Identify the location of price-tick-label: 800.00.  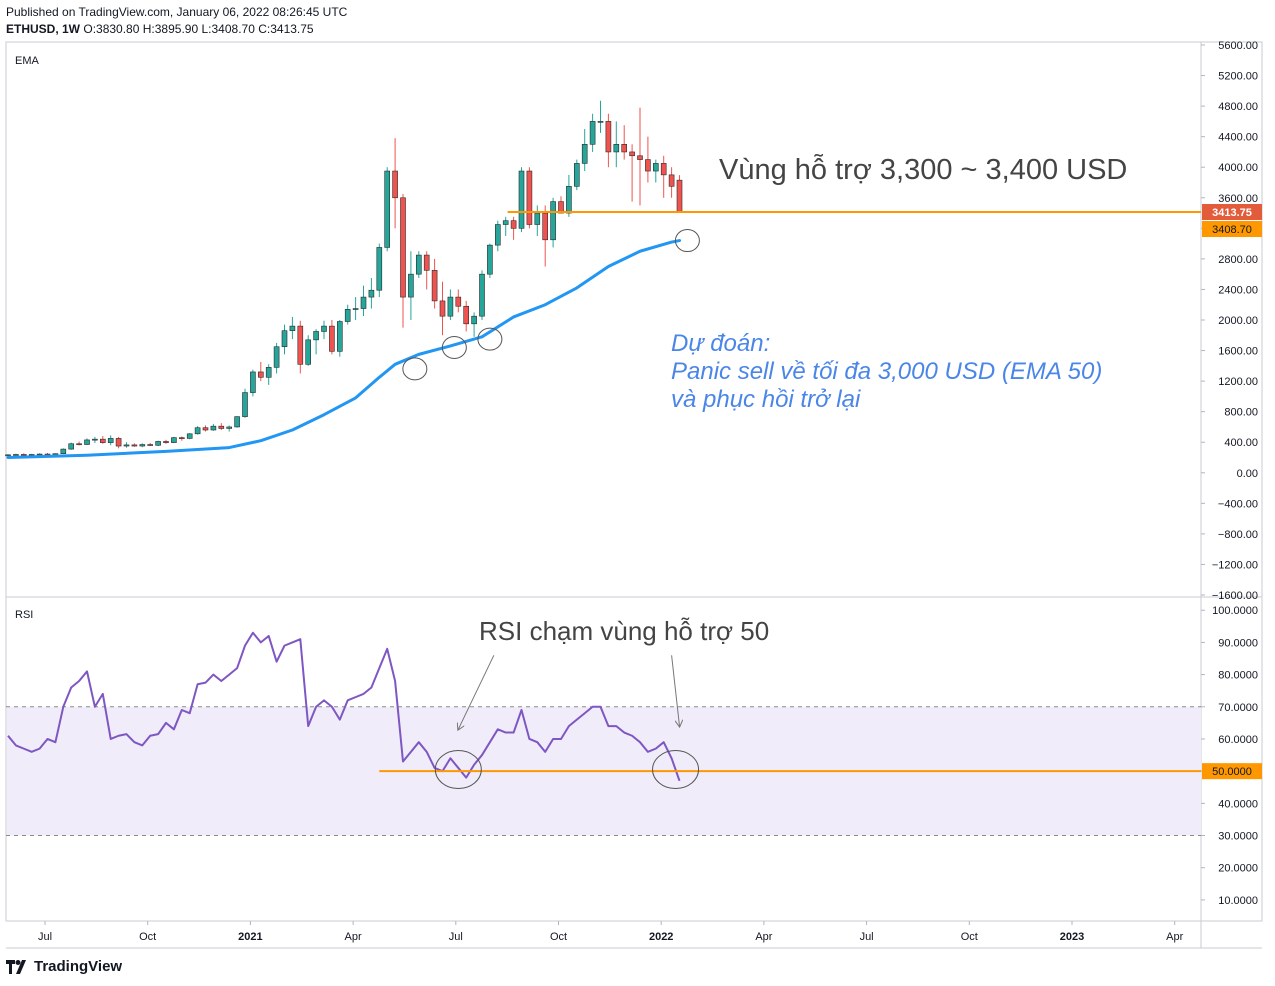
(1241, 413).